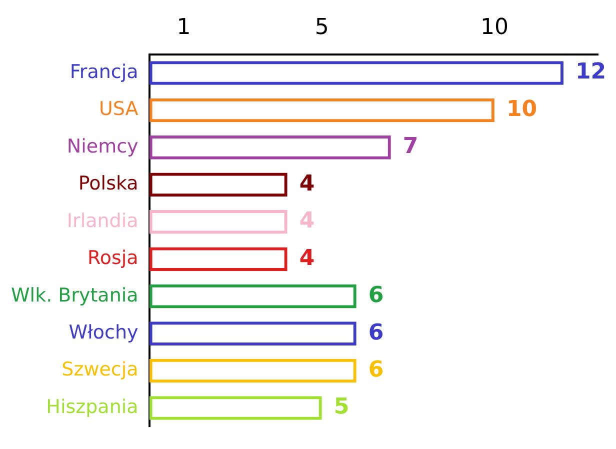 The width and height of the screenshot is (616, 449). I want to click on x-tick-label: 10, so click(494, 27).